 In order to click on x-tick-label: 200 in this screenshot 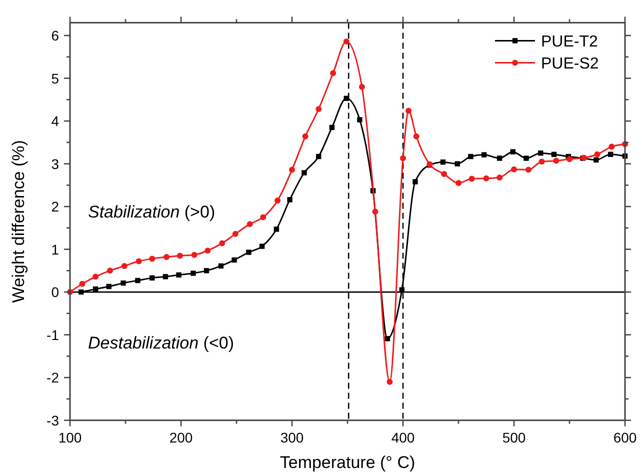, I will do `click(181, 437)`.